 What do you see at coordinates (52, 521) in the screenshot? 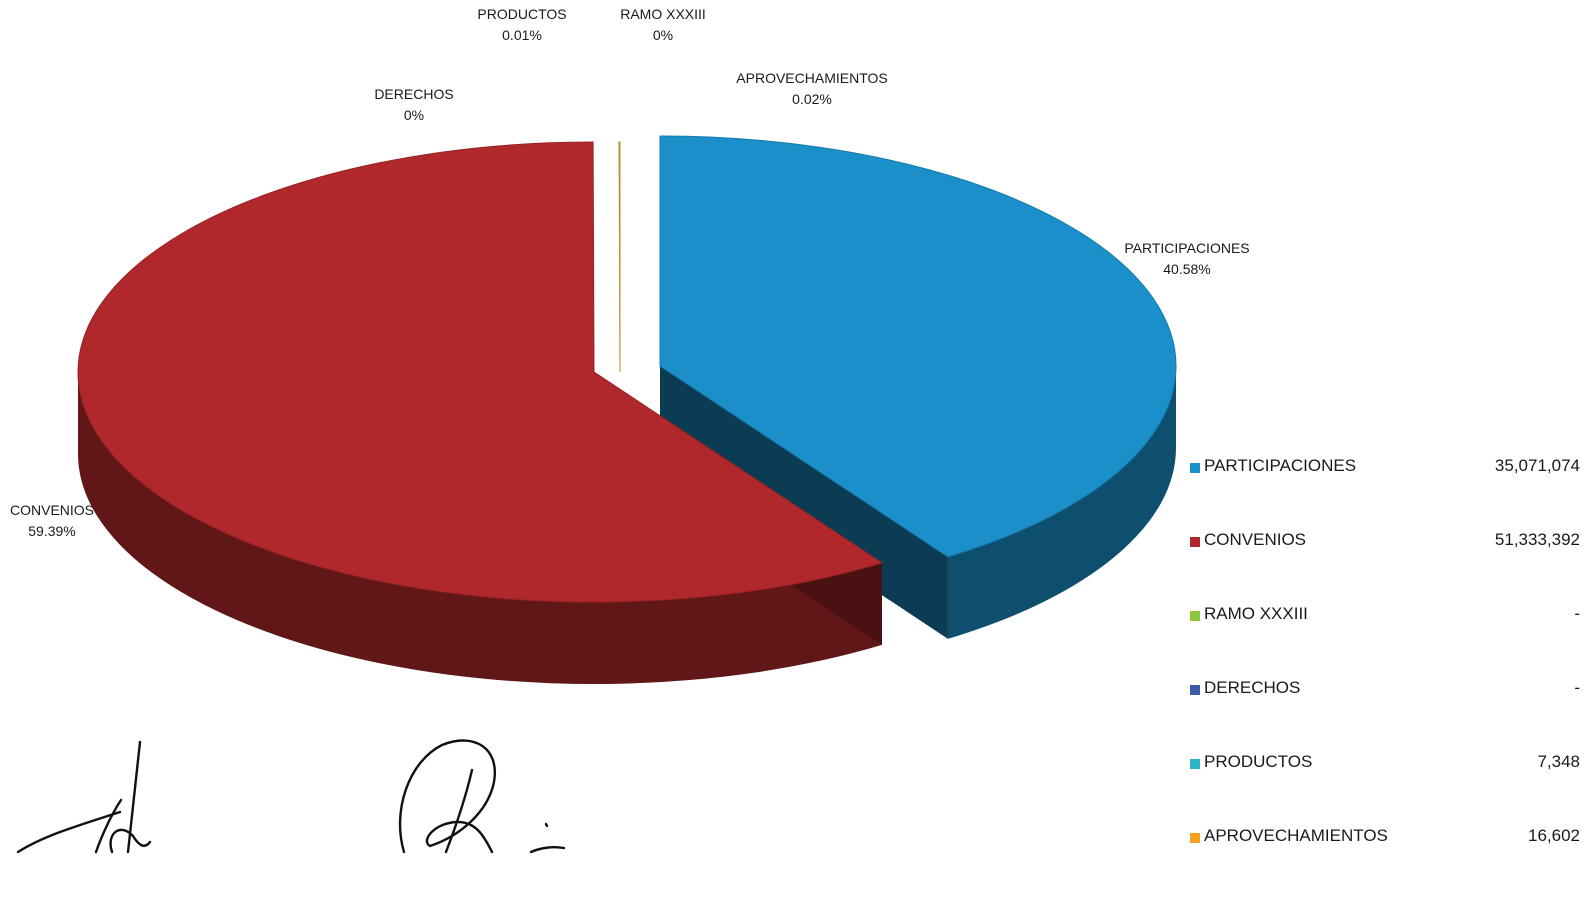
I see `slice-label-convenios: CONVENIOS 59.39%` at bounding box center [52, 521].